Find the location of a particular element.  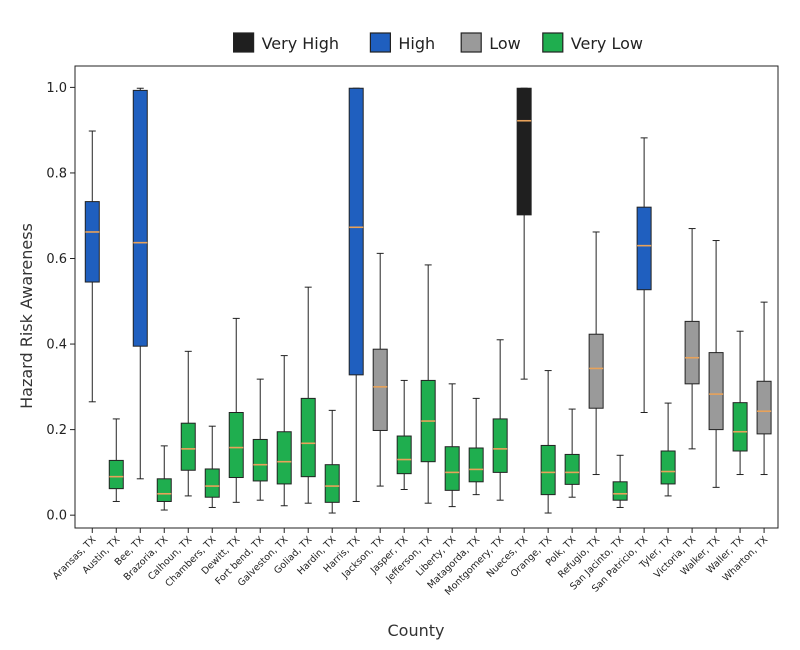

legend-item-4: Very Low is located at coordinates (592, 42).